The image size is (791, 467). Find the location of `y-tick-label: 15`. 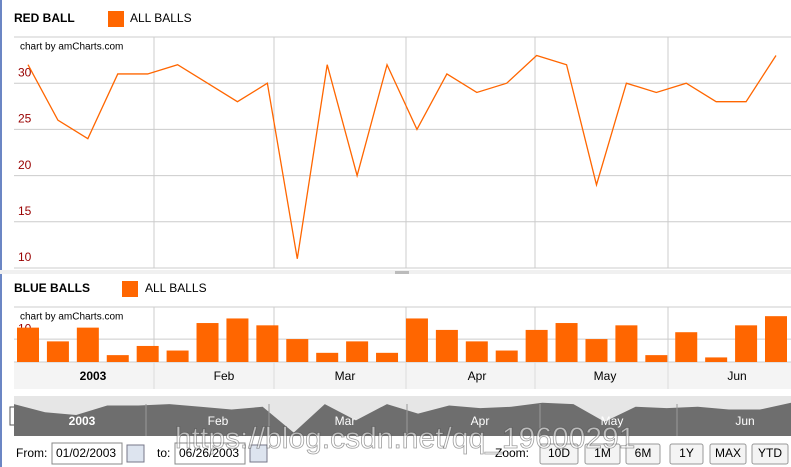

y-tick-label: 15 is located at coordinates (25, 211).